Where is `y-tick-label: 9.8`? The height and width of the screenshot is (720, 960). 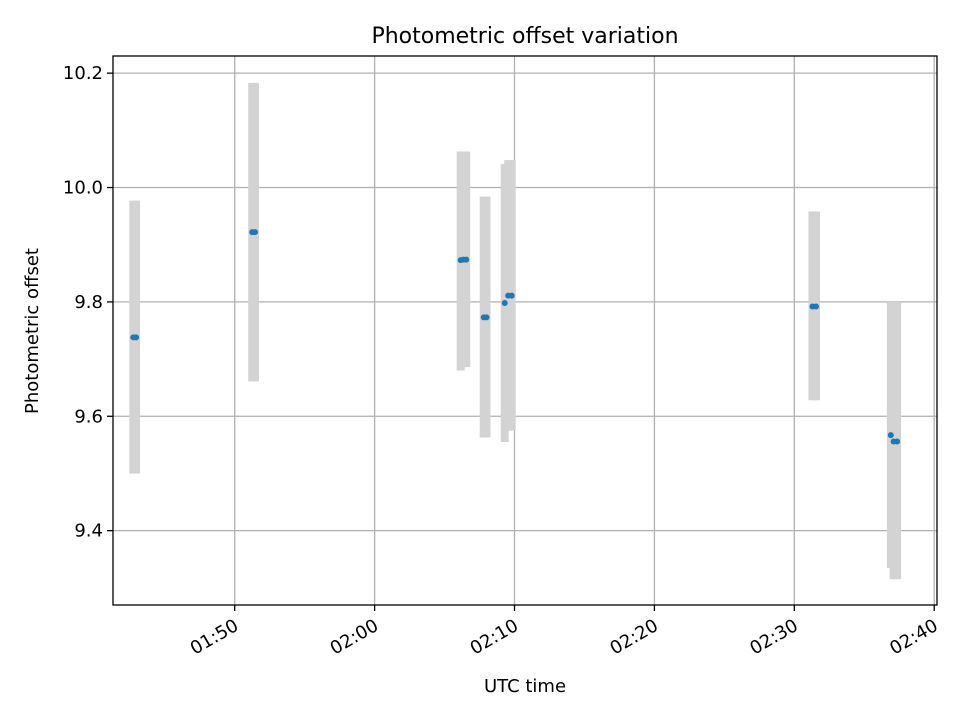
y-tick-label: 9.8 is located at coordinates (88, 302).